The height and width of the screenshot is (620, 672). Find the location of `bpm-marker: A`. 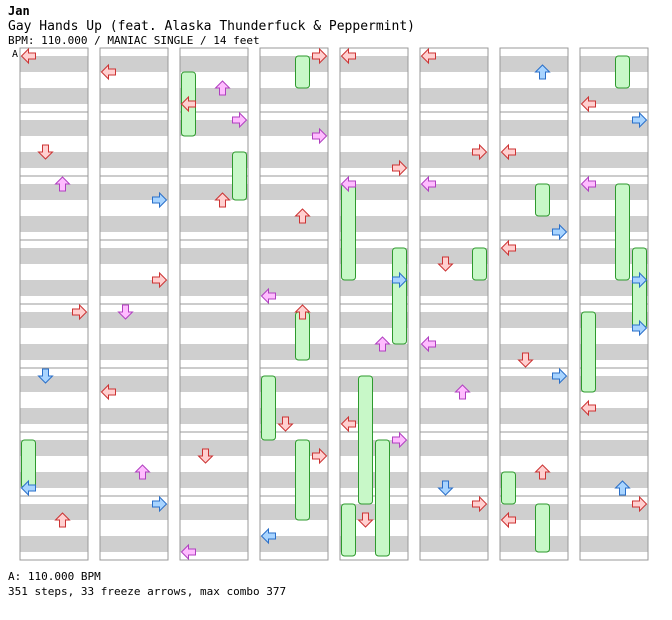

bpm-marker: A is located at coordinates (15, 54).